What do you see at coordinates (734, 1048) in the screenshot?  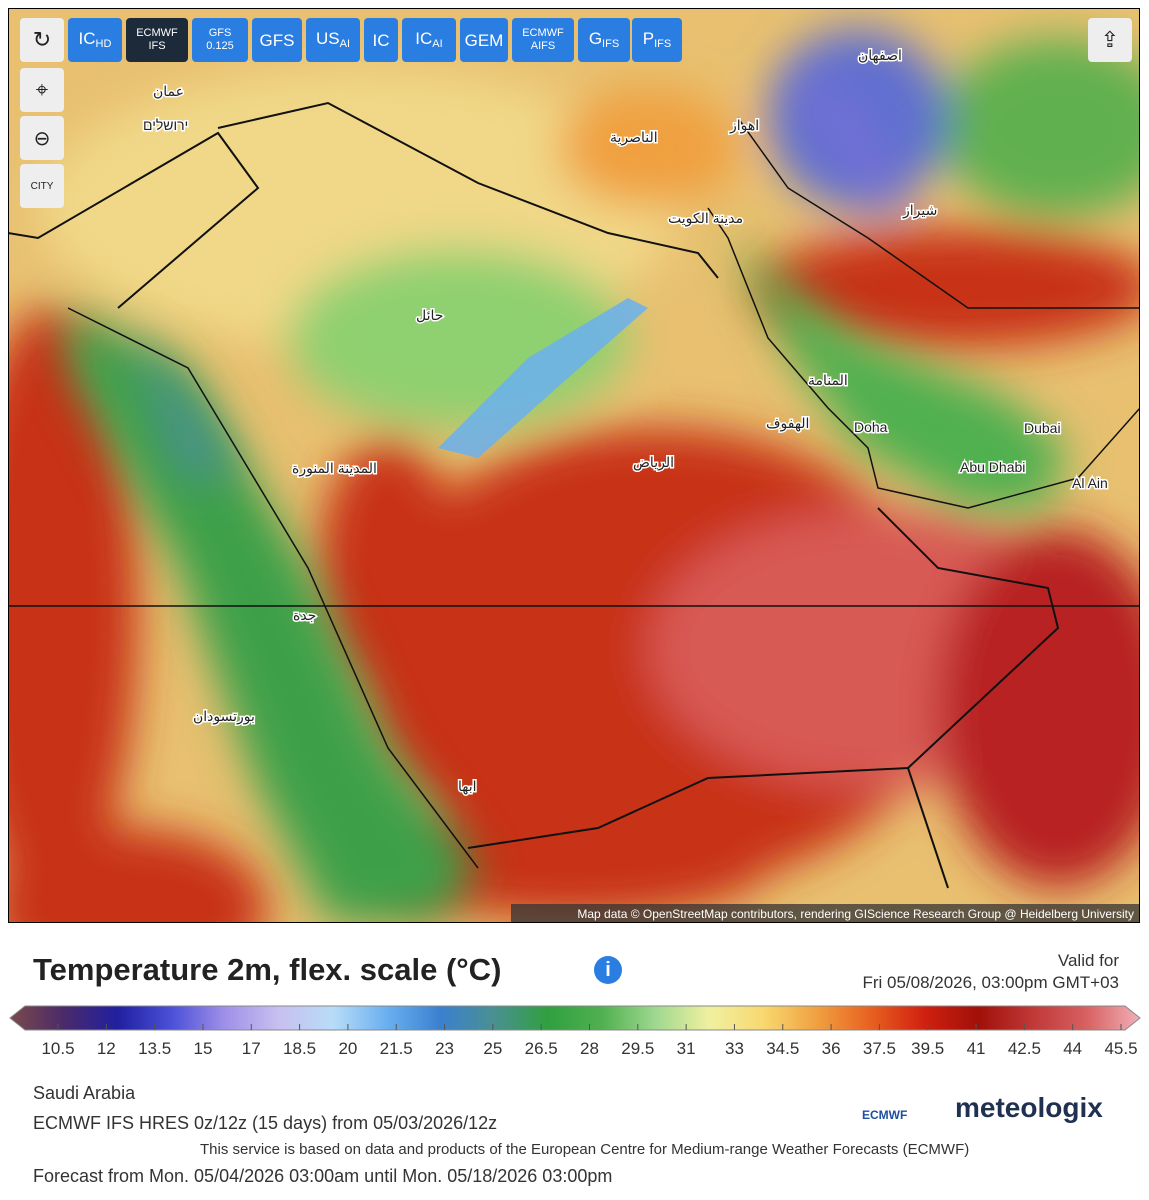 I see `tick-label: 33` at bounding box center [734, 1048].